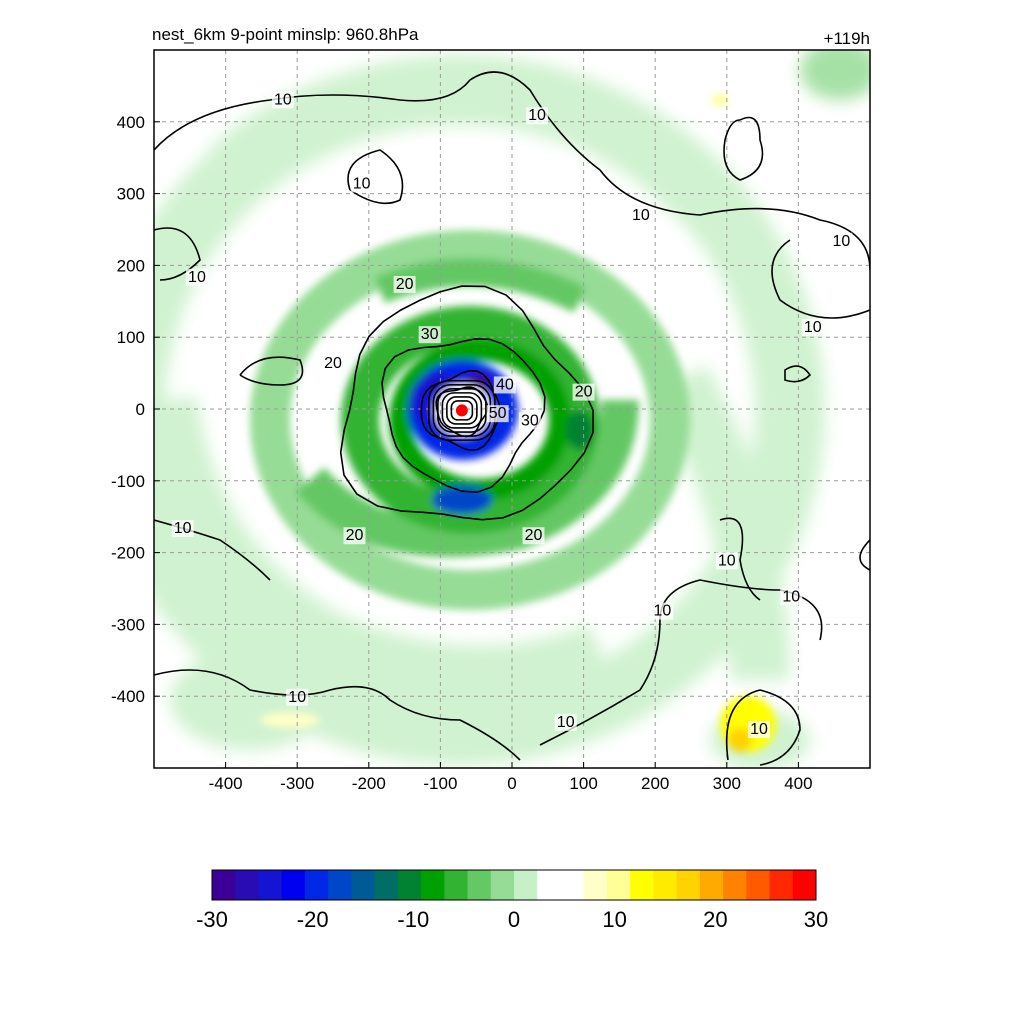 The width and height of the screenshot is (1024, 1024). What do you see at coordinates (337, 715) in the screenshot?
I see `contour-10-south` at bounding box center [337, 715].